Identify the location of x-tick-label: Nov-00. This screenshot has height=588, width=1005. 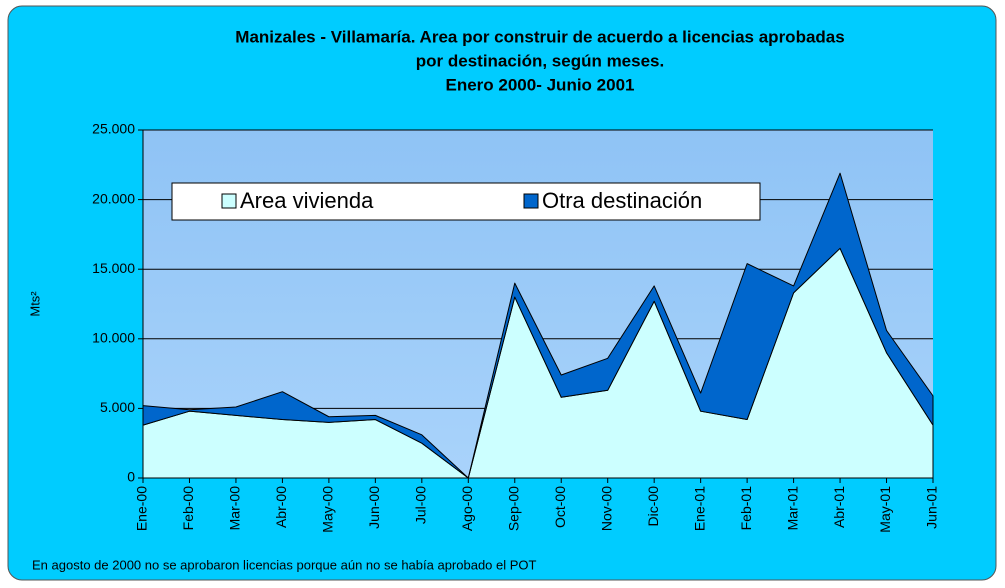
(606, 508).